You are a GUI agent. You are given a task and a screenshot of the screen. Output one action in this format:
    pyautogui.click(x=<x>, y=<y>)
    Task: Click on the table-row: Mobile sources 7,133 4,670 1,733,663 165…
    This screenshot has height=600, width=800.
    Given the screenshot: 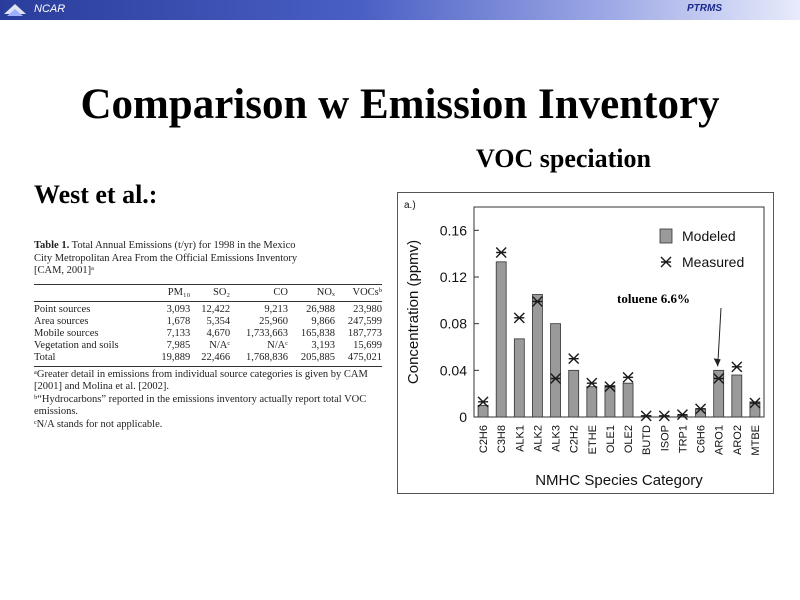 What is the action you would take?
    pyautogui.click(x=208, y=334)
    